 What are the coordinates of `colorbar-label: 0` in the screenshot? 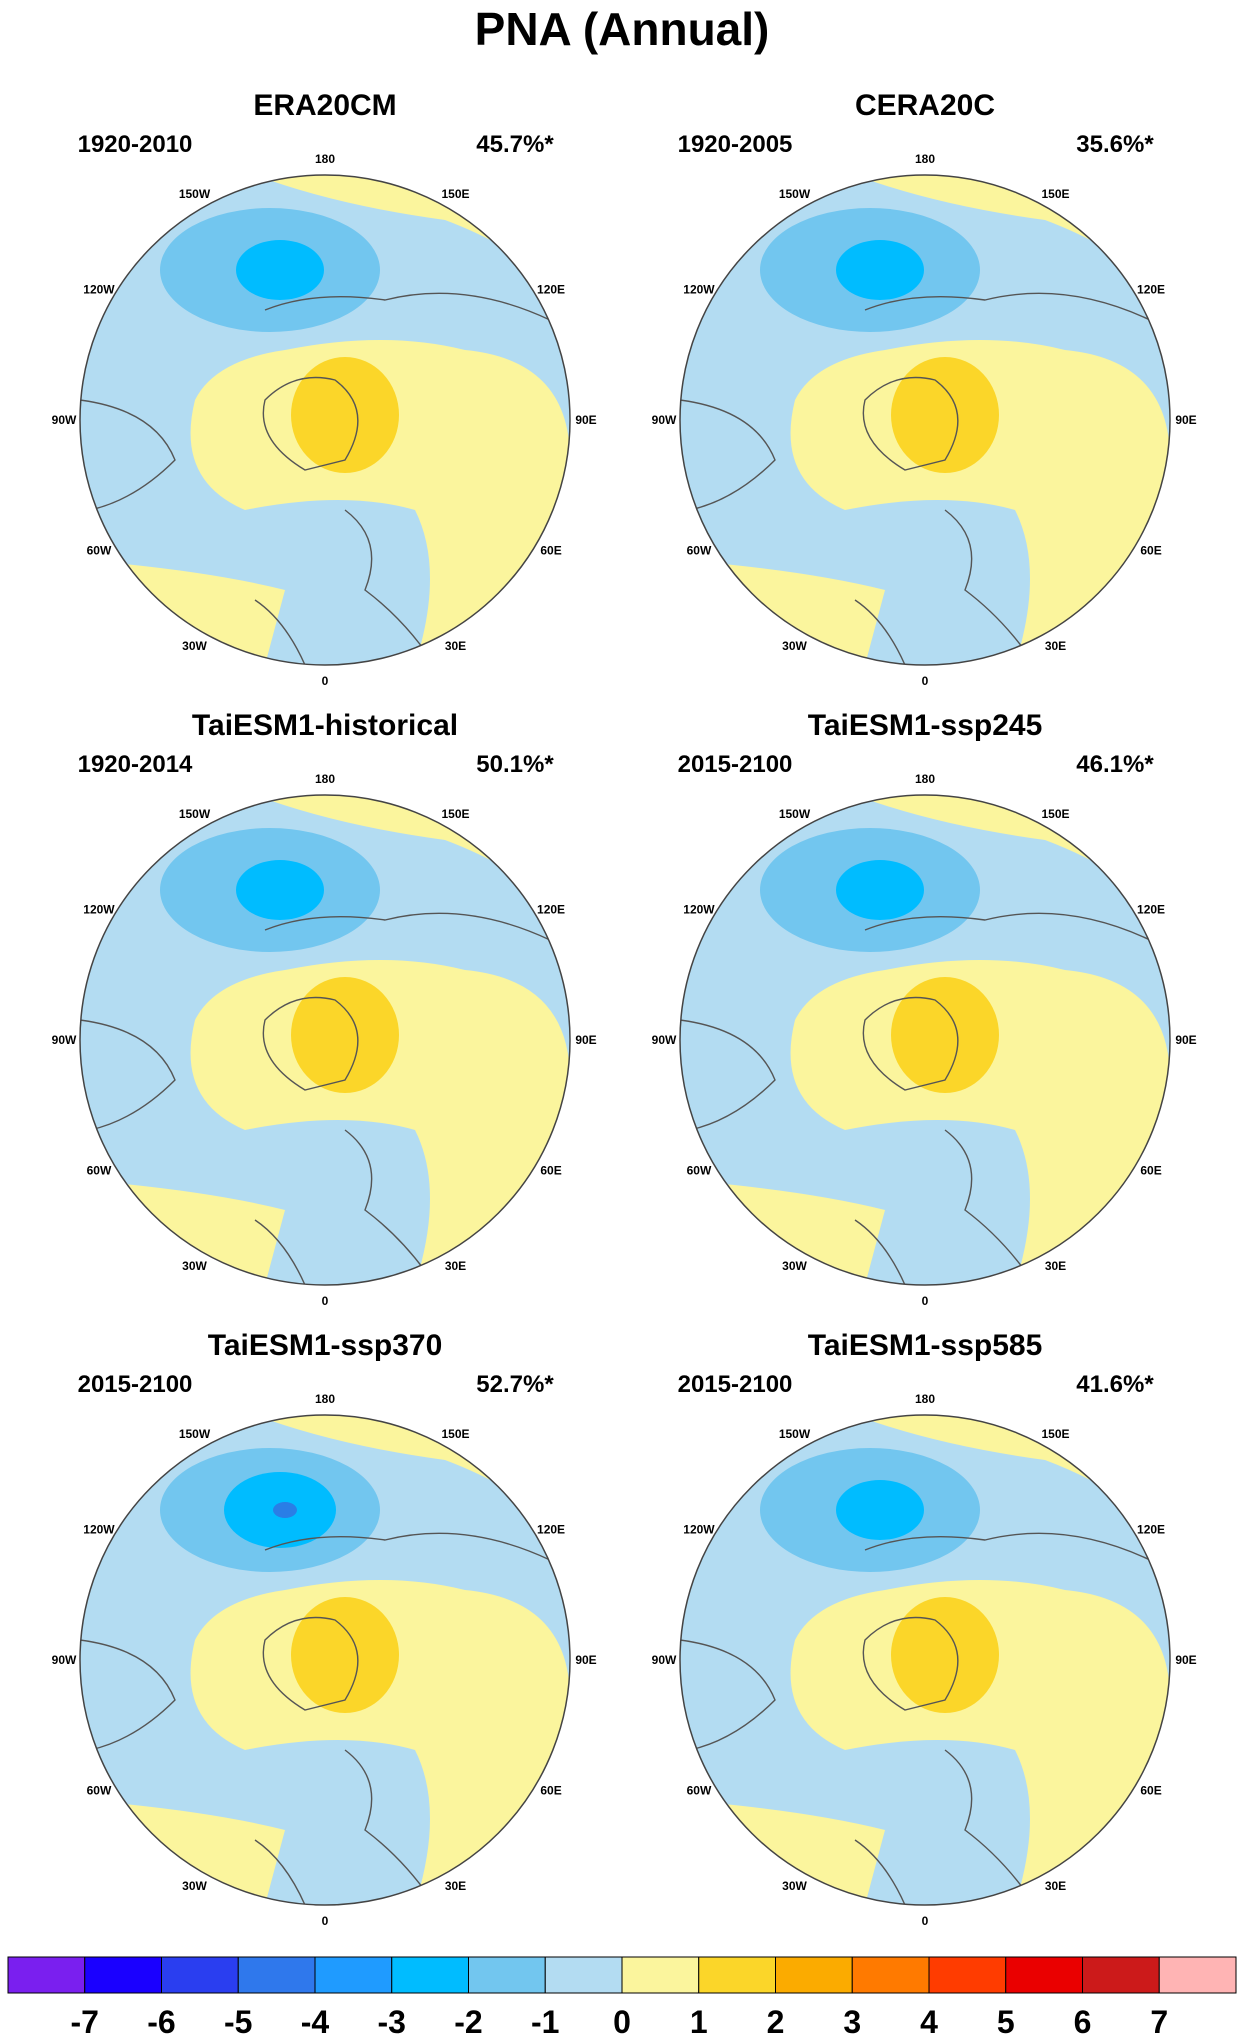 It's located at (622, 2022).